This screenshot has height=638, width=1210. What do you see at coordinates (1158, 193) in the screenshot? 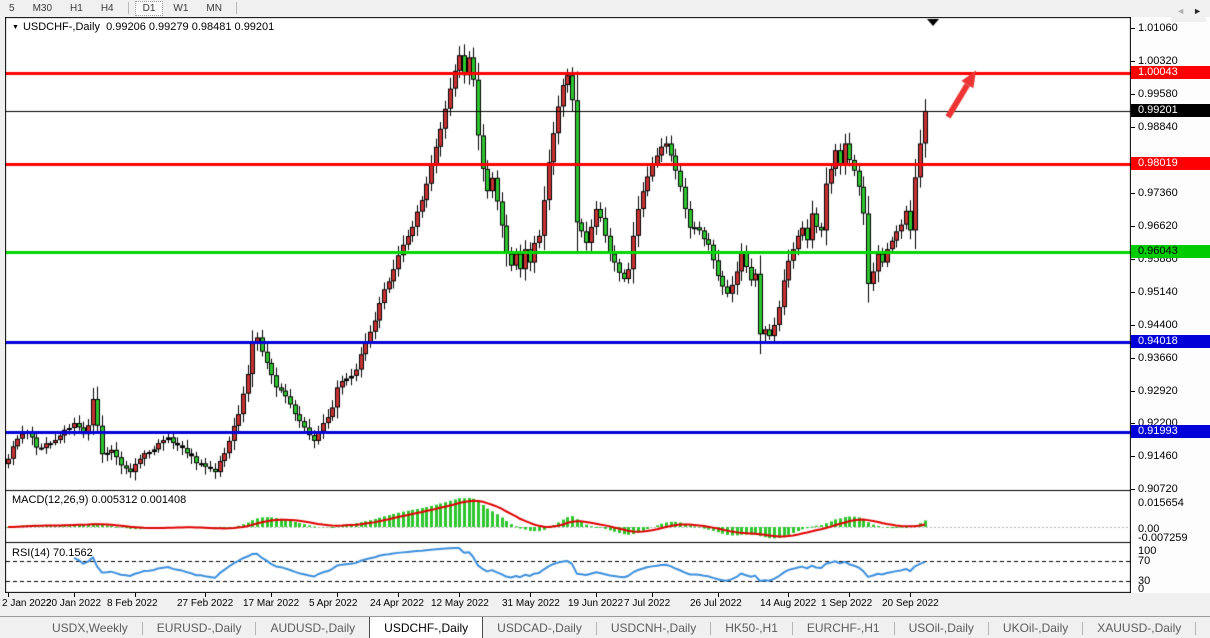
I see `price-axis-label: 0.97360` at bounding box center [1158, 193].